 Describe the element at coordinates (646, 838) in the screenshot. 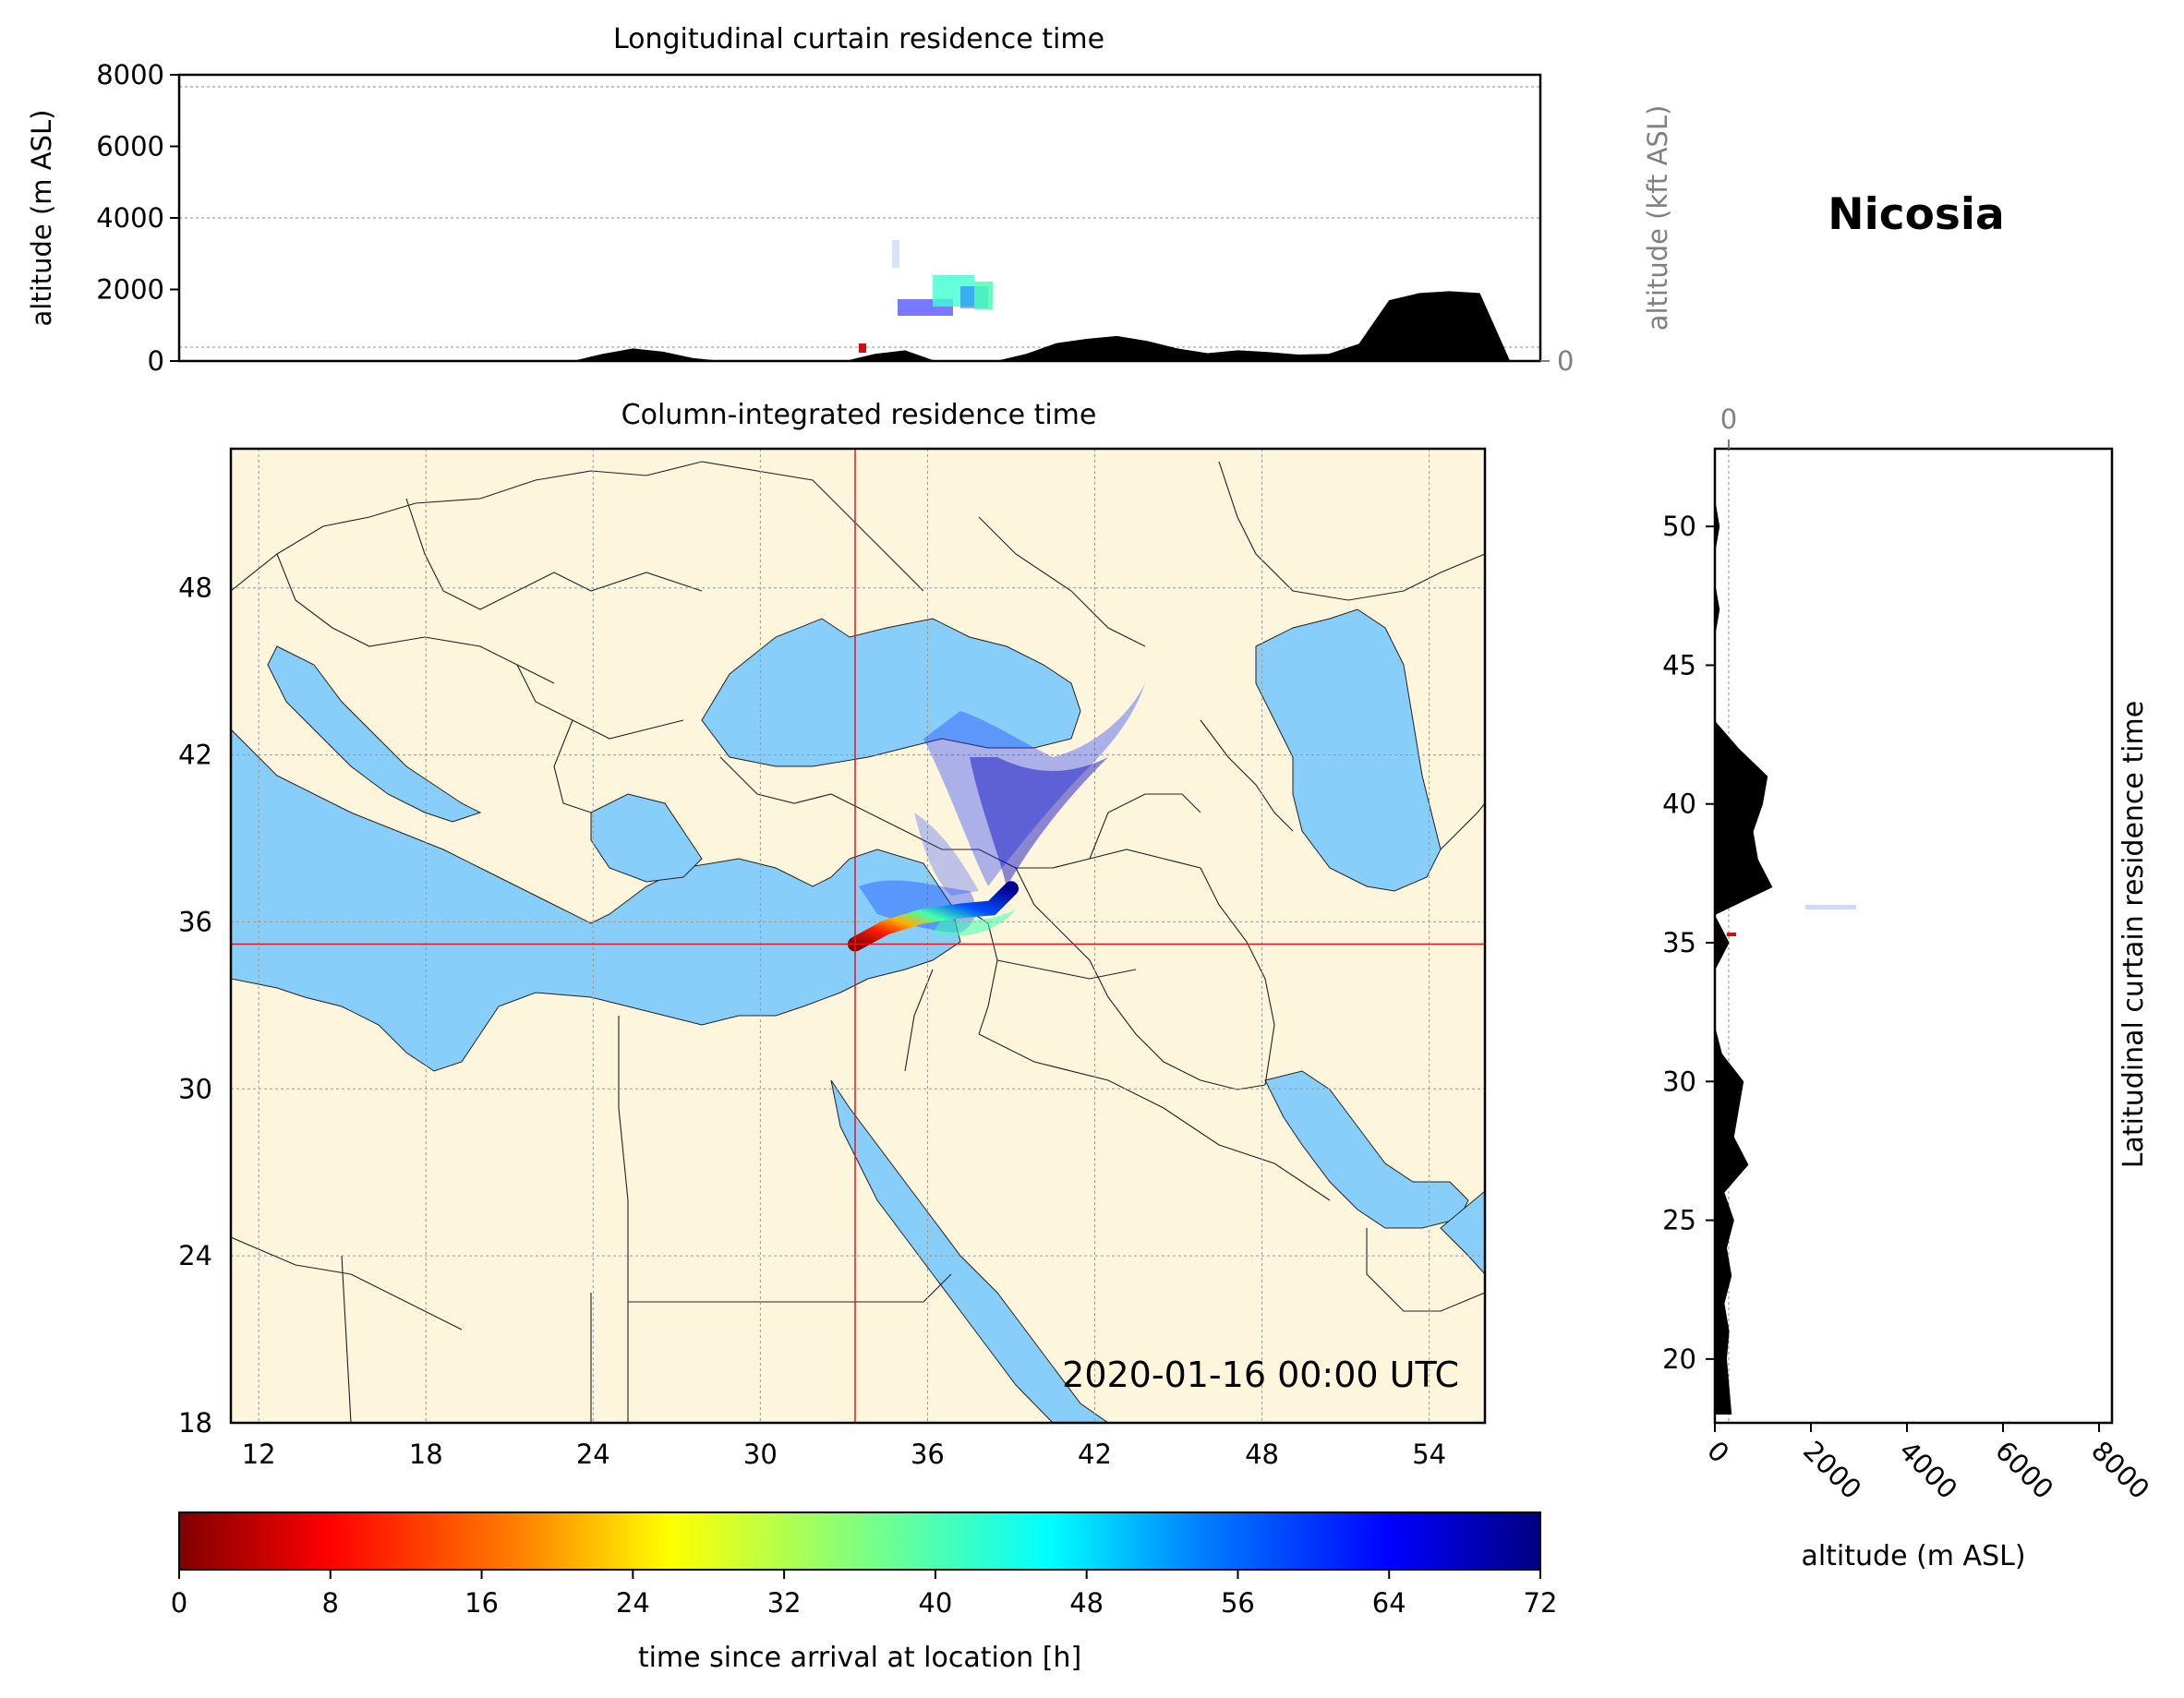

I see `aegean-sea` at that location.